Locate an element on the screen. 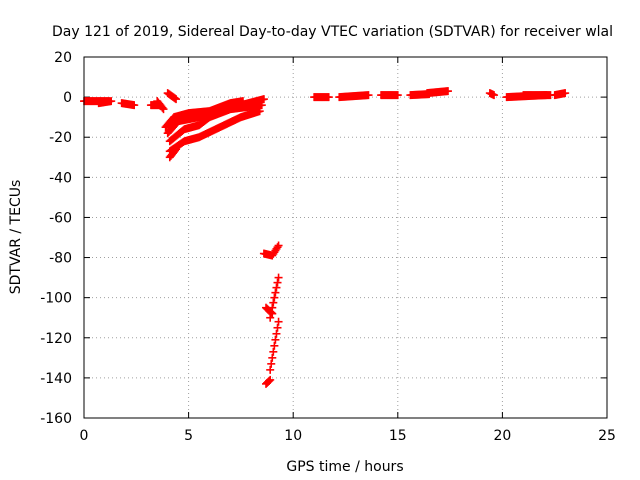 This screenshot has height=480, width=640. y-axis-label: SDTVAR / TECUs is located at coordinates (16, 237).